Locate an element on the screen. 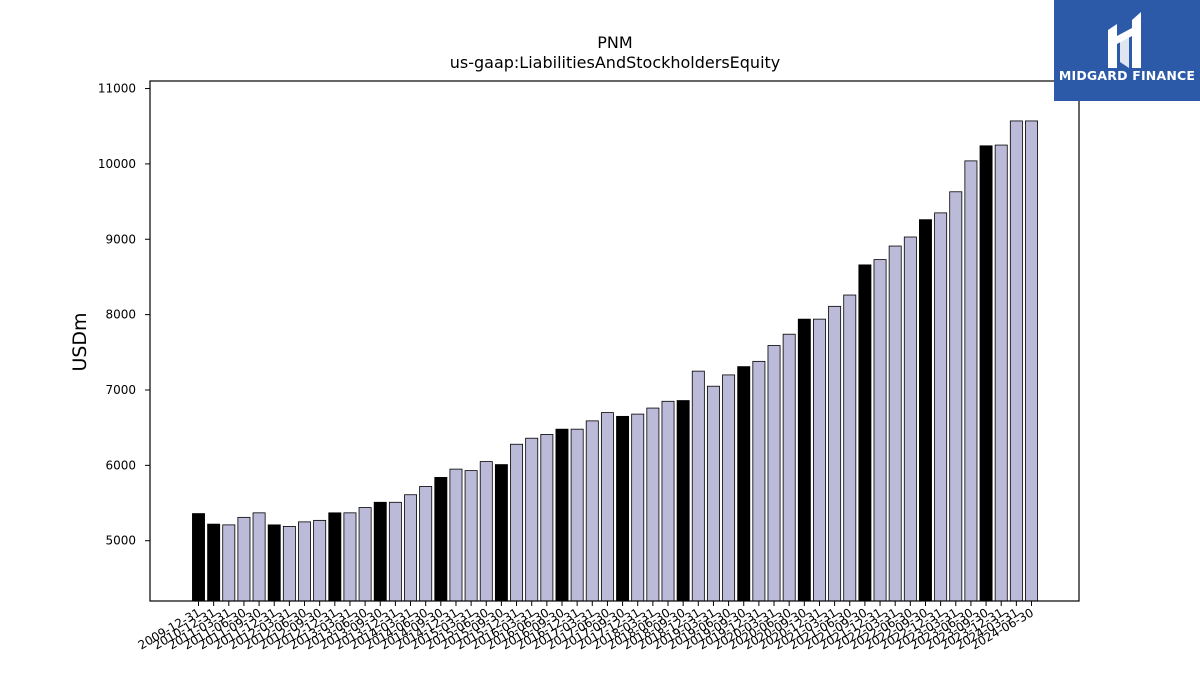  y-tick-label: 6000 is located at coordinates (120, 465).